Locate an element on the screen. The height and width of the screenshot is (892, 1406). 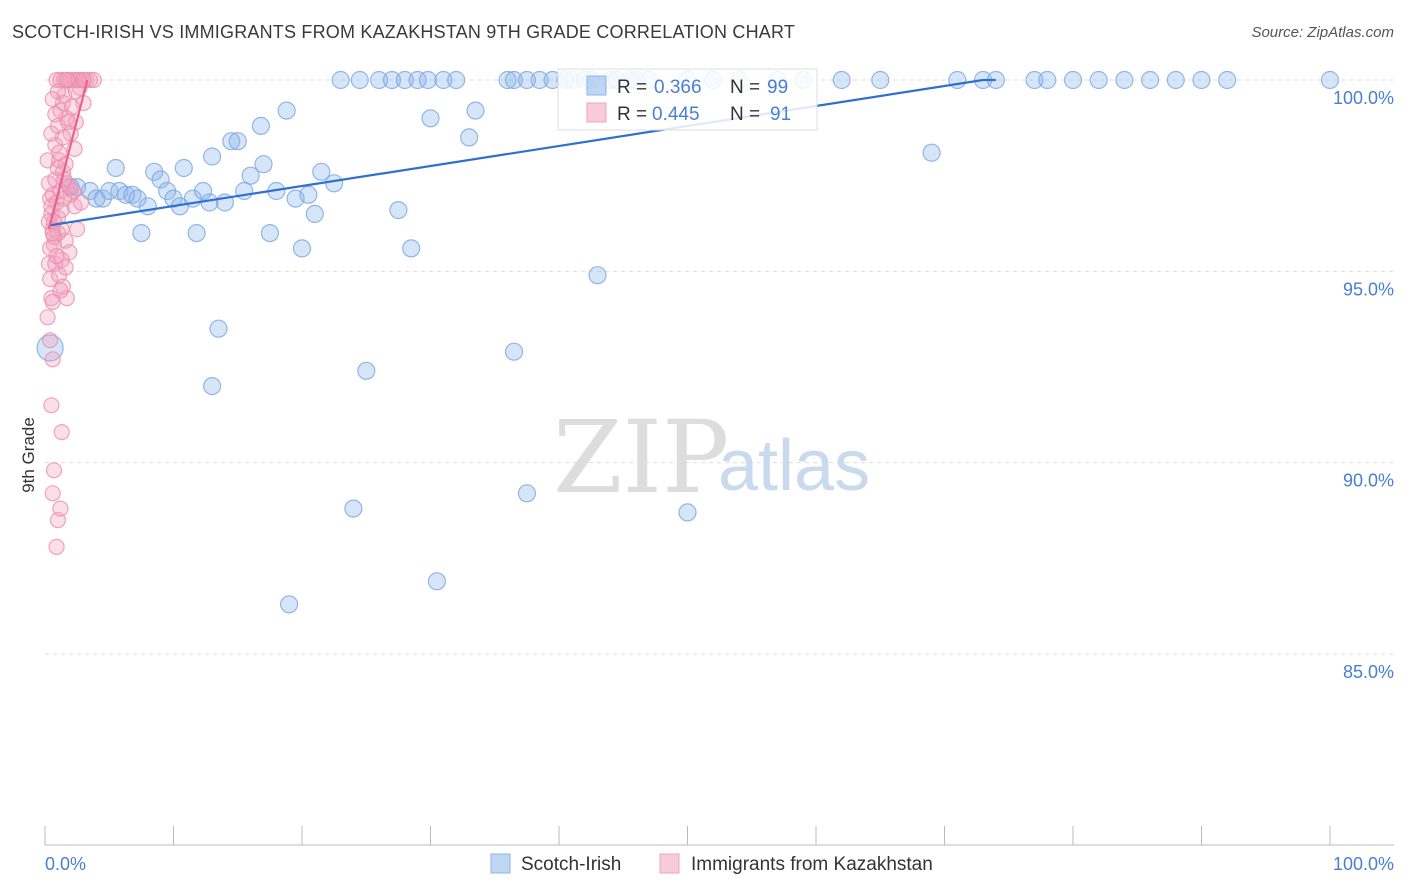
watermark-atlas: atlas is located at coordinates (794, 466).